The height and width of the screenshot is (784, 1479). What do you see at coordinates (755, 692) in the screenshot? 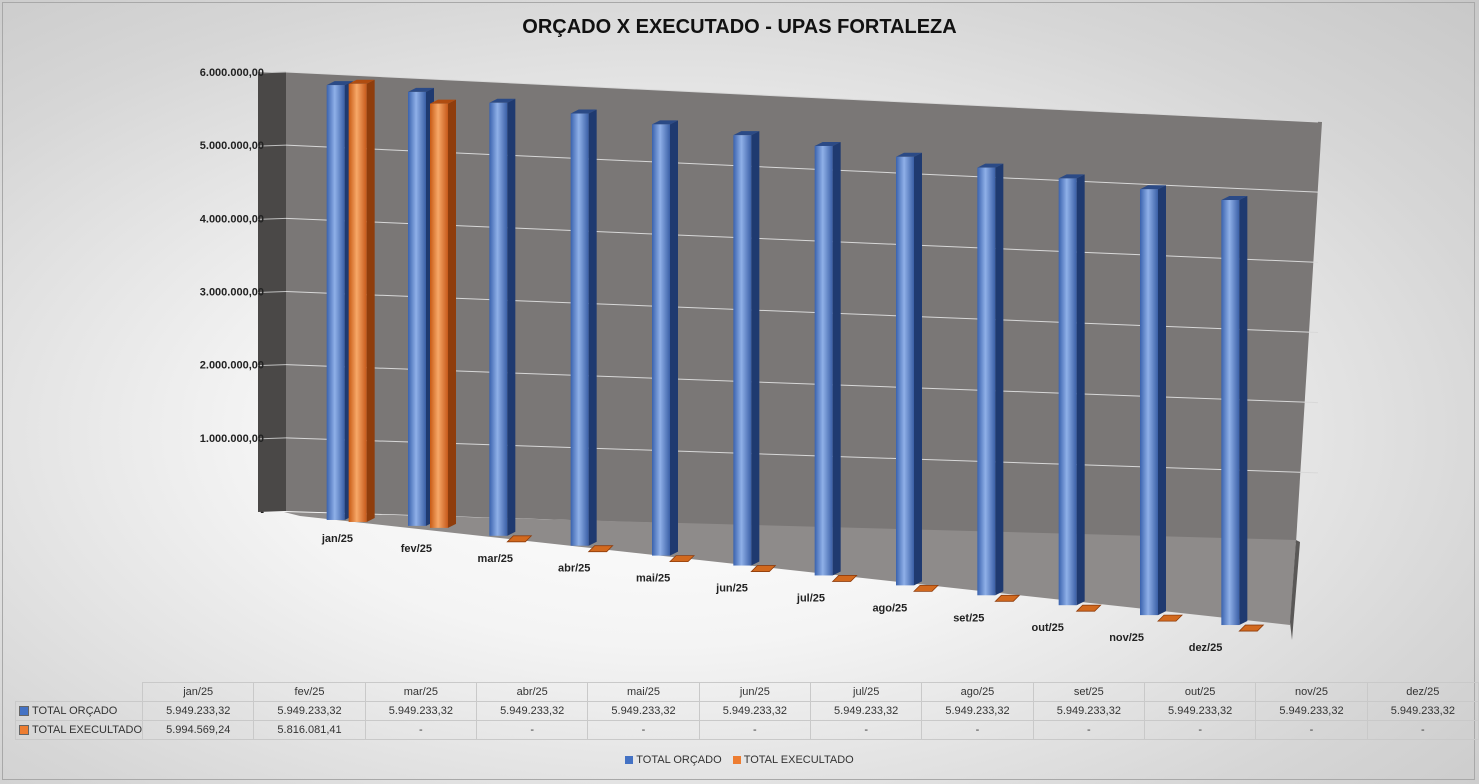
I see `table-header-cell: jun/25` at bounding box center [755, 692].